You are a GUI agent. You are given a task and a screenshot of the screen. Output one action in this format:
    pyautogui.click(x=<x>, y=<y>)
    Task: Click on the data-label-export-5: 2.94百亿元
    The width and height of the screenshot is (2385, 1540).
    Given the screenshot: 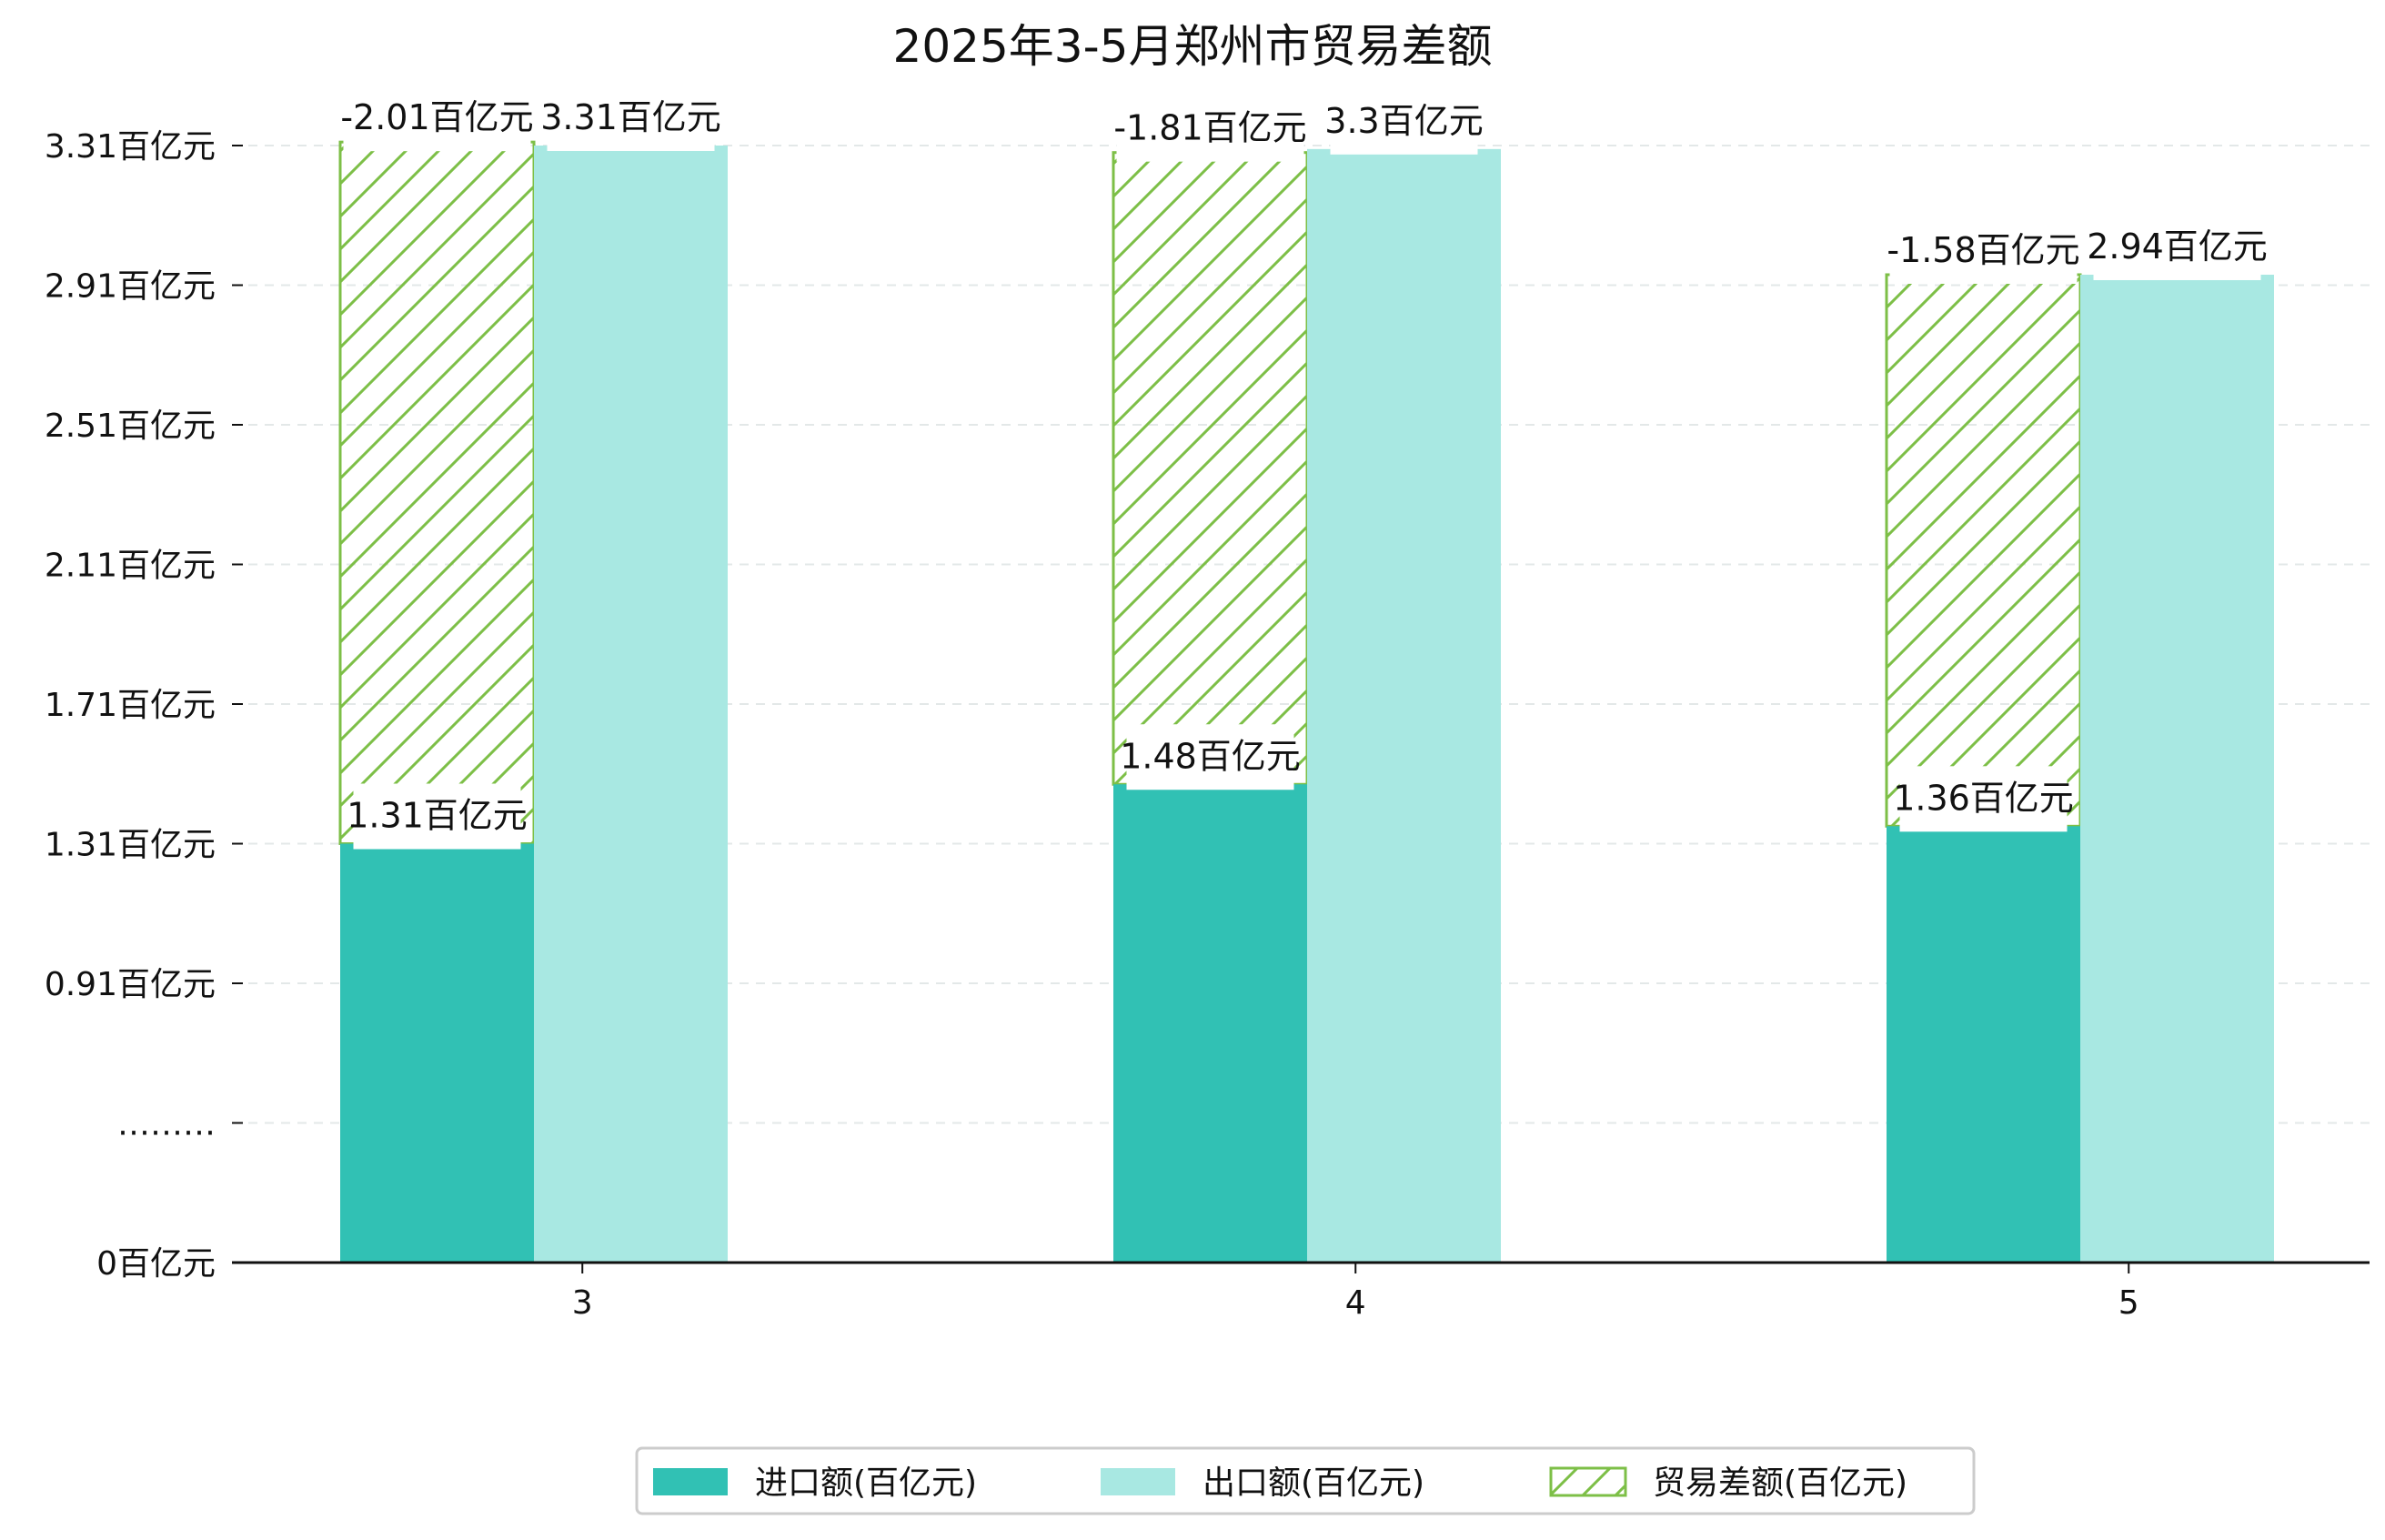 What is the action you would take?
    pyautogui.click(x=2177, y=246)
    